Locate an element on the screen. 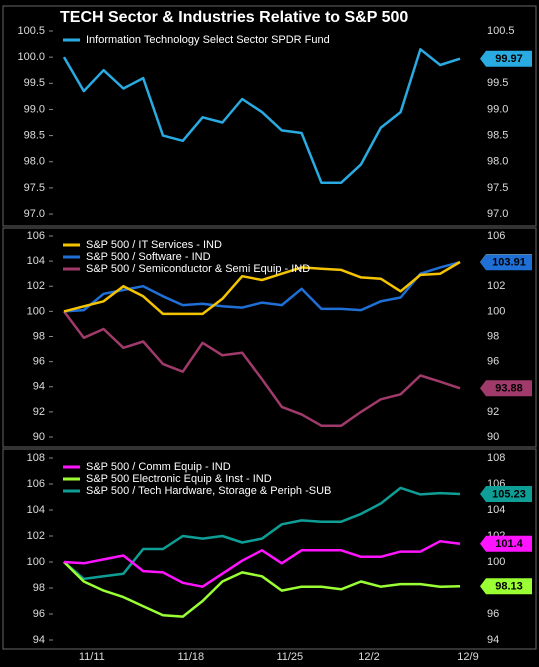 The image size is (539, 667). y-tick-label: 108 is located at coordinates (36, 458).